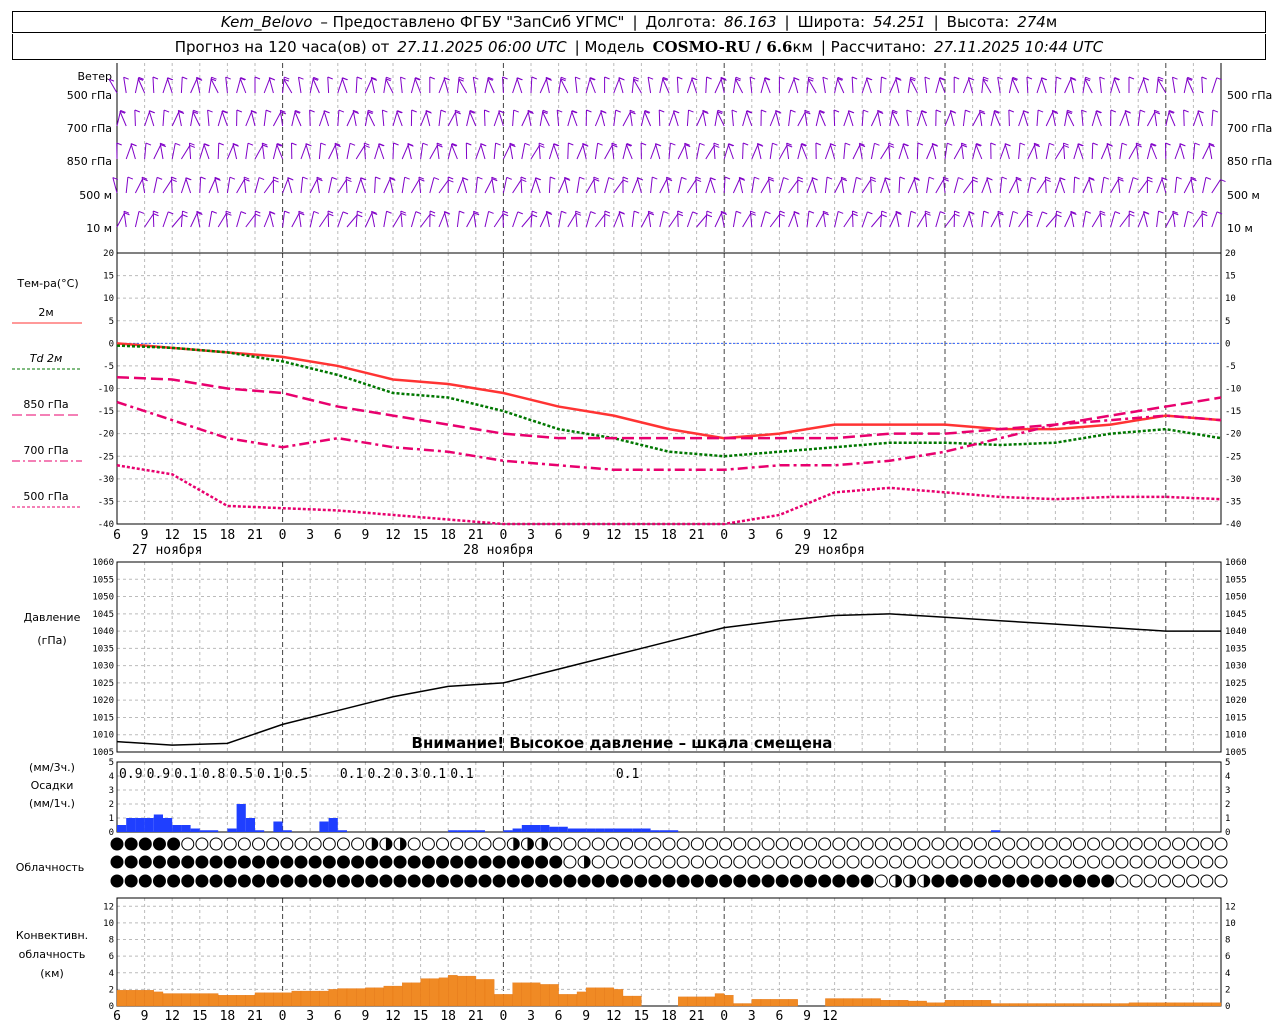  What do you see at coordinates (421, 1016) in the screenshot?
I see `x-tick-label: 15` at bounding box center [421, 1016].